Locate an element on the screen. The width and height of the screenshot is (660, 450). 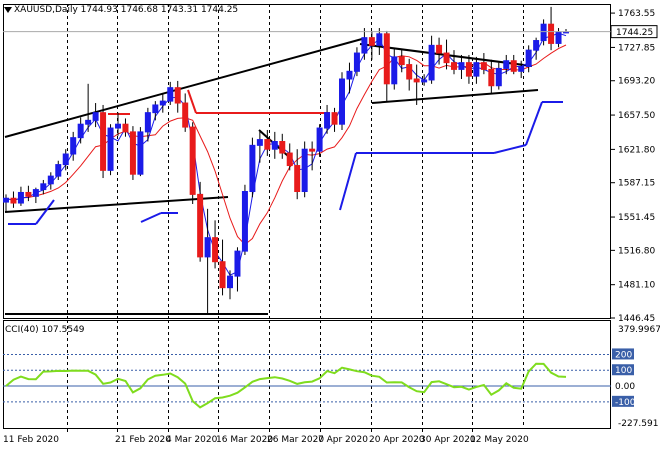
cci-line is located at coordinates (286, 385).